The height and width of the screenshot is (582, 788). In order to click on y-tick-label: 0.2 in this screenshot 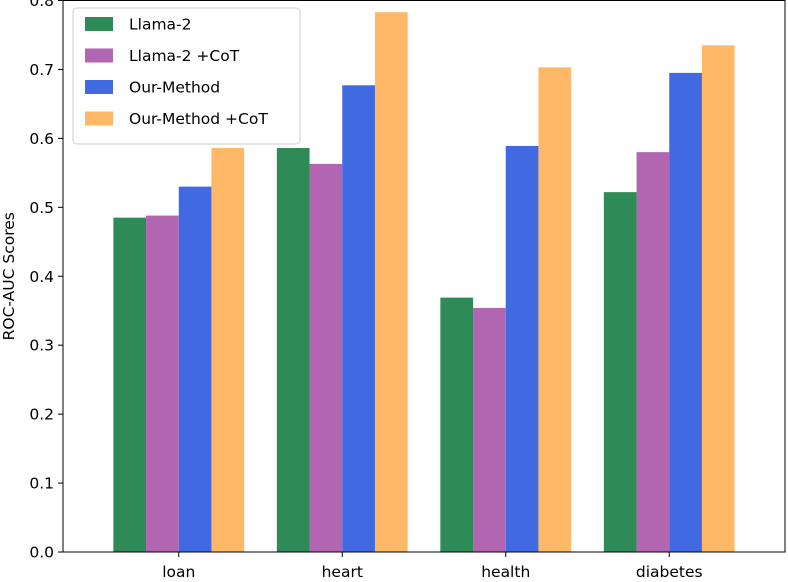, I will do `click(41, 415)`.